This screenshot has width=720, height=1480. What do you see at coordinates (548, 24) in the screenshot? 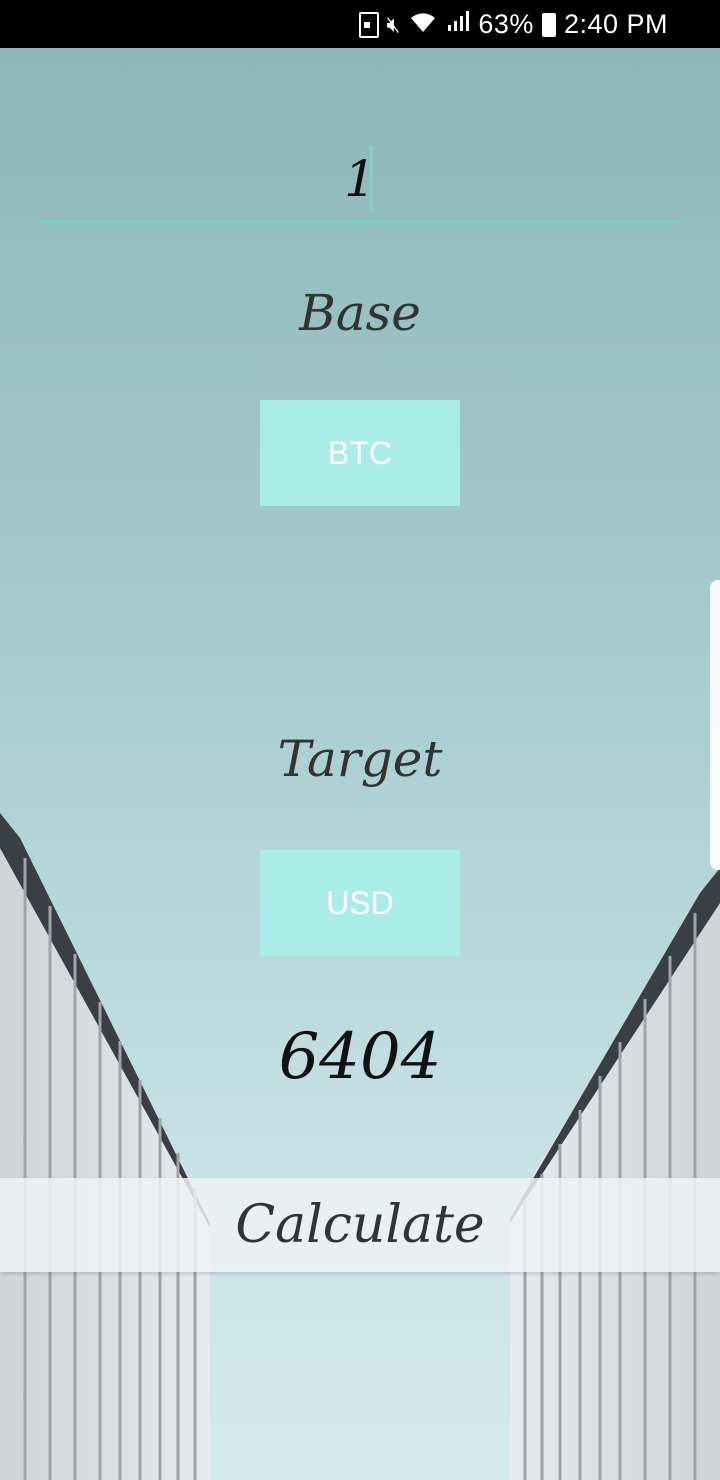
I see `battery-icon` at bounding box center [548, 24].